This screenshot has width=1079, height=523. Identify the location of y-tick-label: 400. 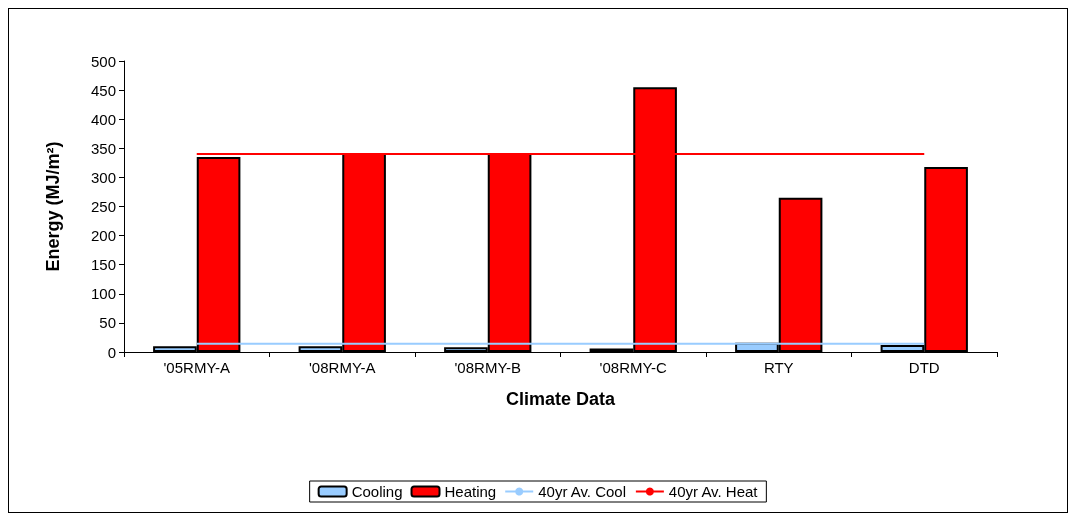
(103, 119).